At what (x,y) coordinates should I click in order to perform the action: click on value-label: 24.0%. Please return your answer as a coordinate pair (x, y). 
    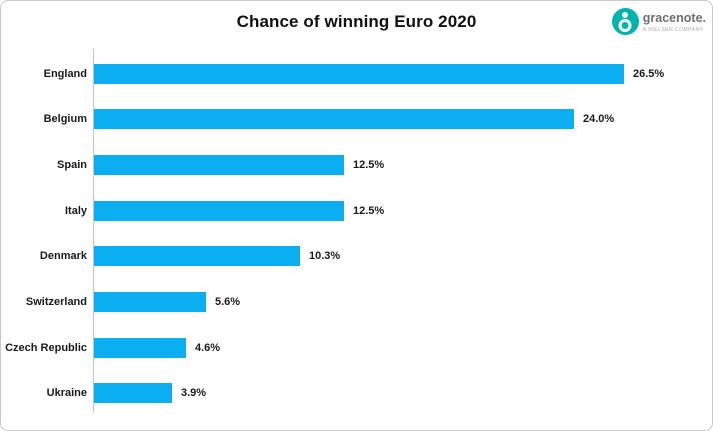
    Looking at the image, I should click on (599, 119).